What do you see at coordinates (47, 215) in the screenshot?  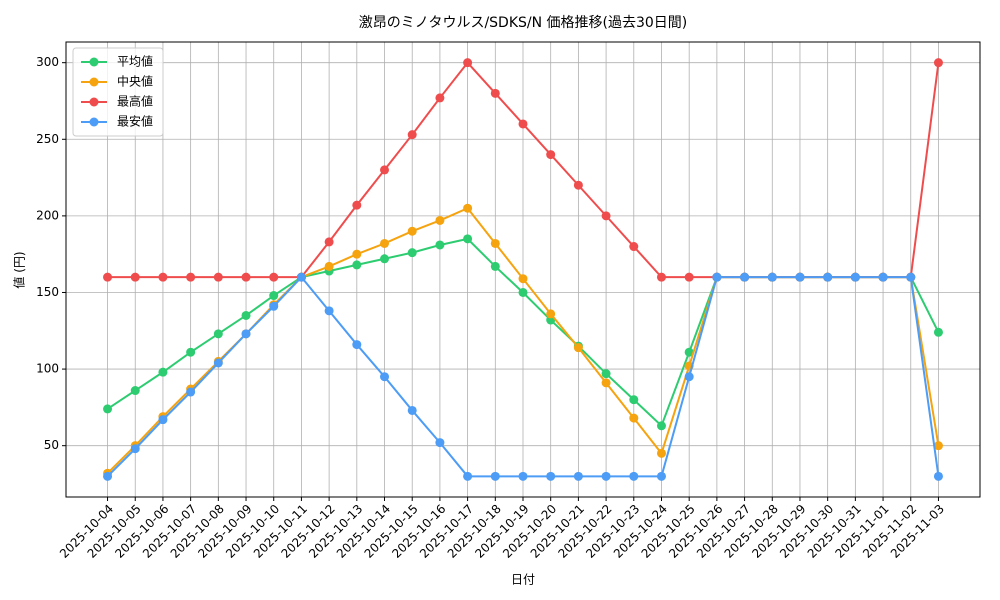 I see `y-tick-label: 200` at bounding box center [47, 215].